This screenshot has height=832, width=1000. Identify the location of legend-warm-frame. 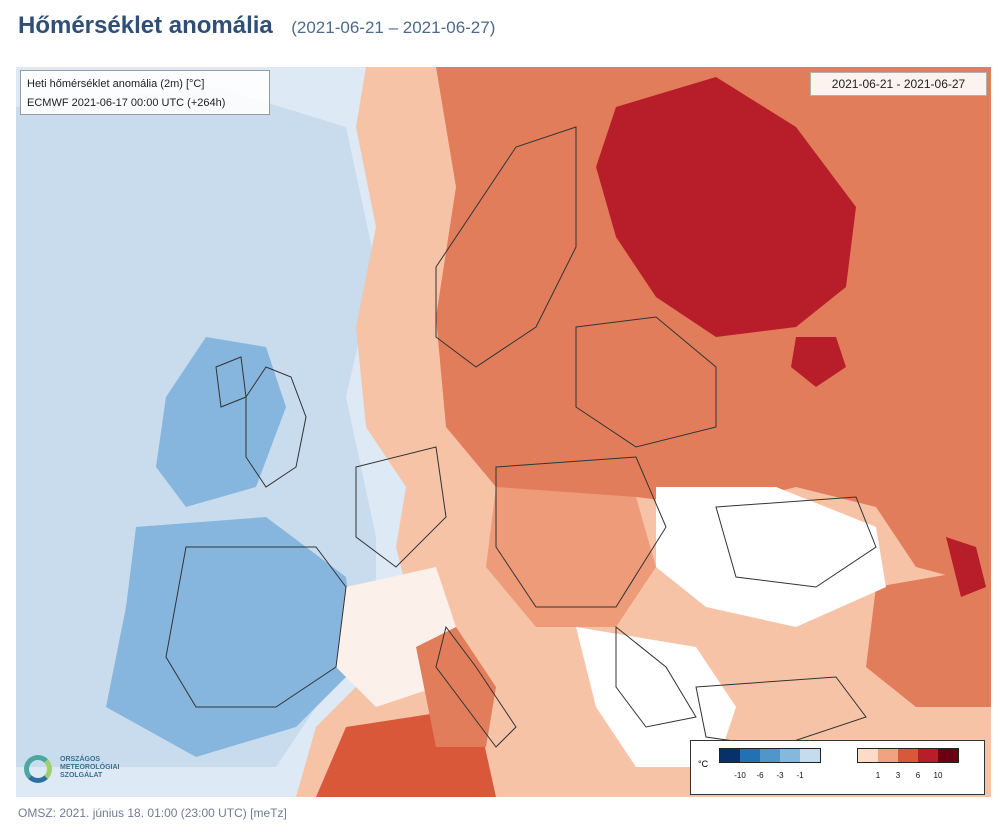
(908, 755).